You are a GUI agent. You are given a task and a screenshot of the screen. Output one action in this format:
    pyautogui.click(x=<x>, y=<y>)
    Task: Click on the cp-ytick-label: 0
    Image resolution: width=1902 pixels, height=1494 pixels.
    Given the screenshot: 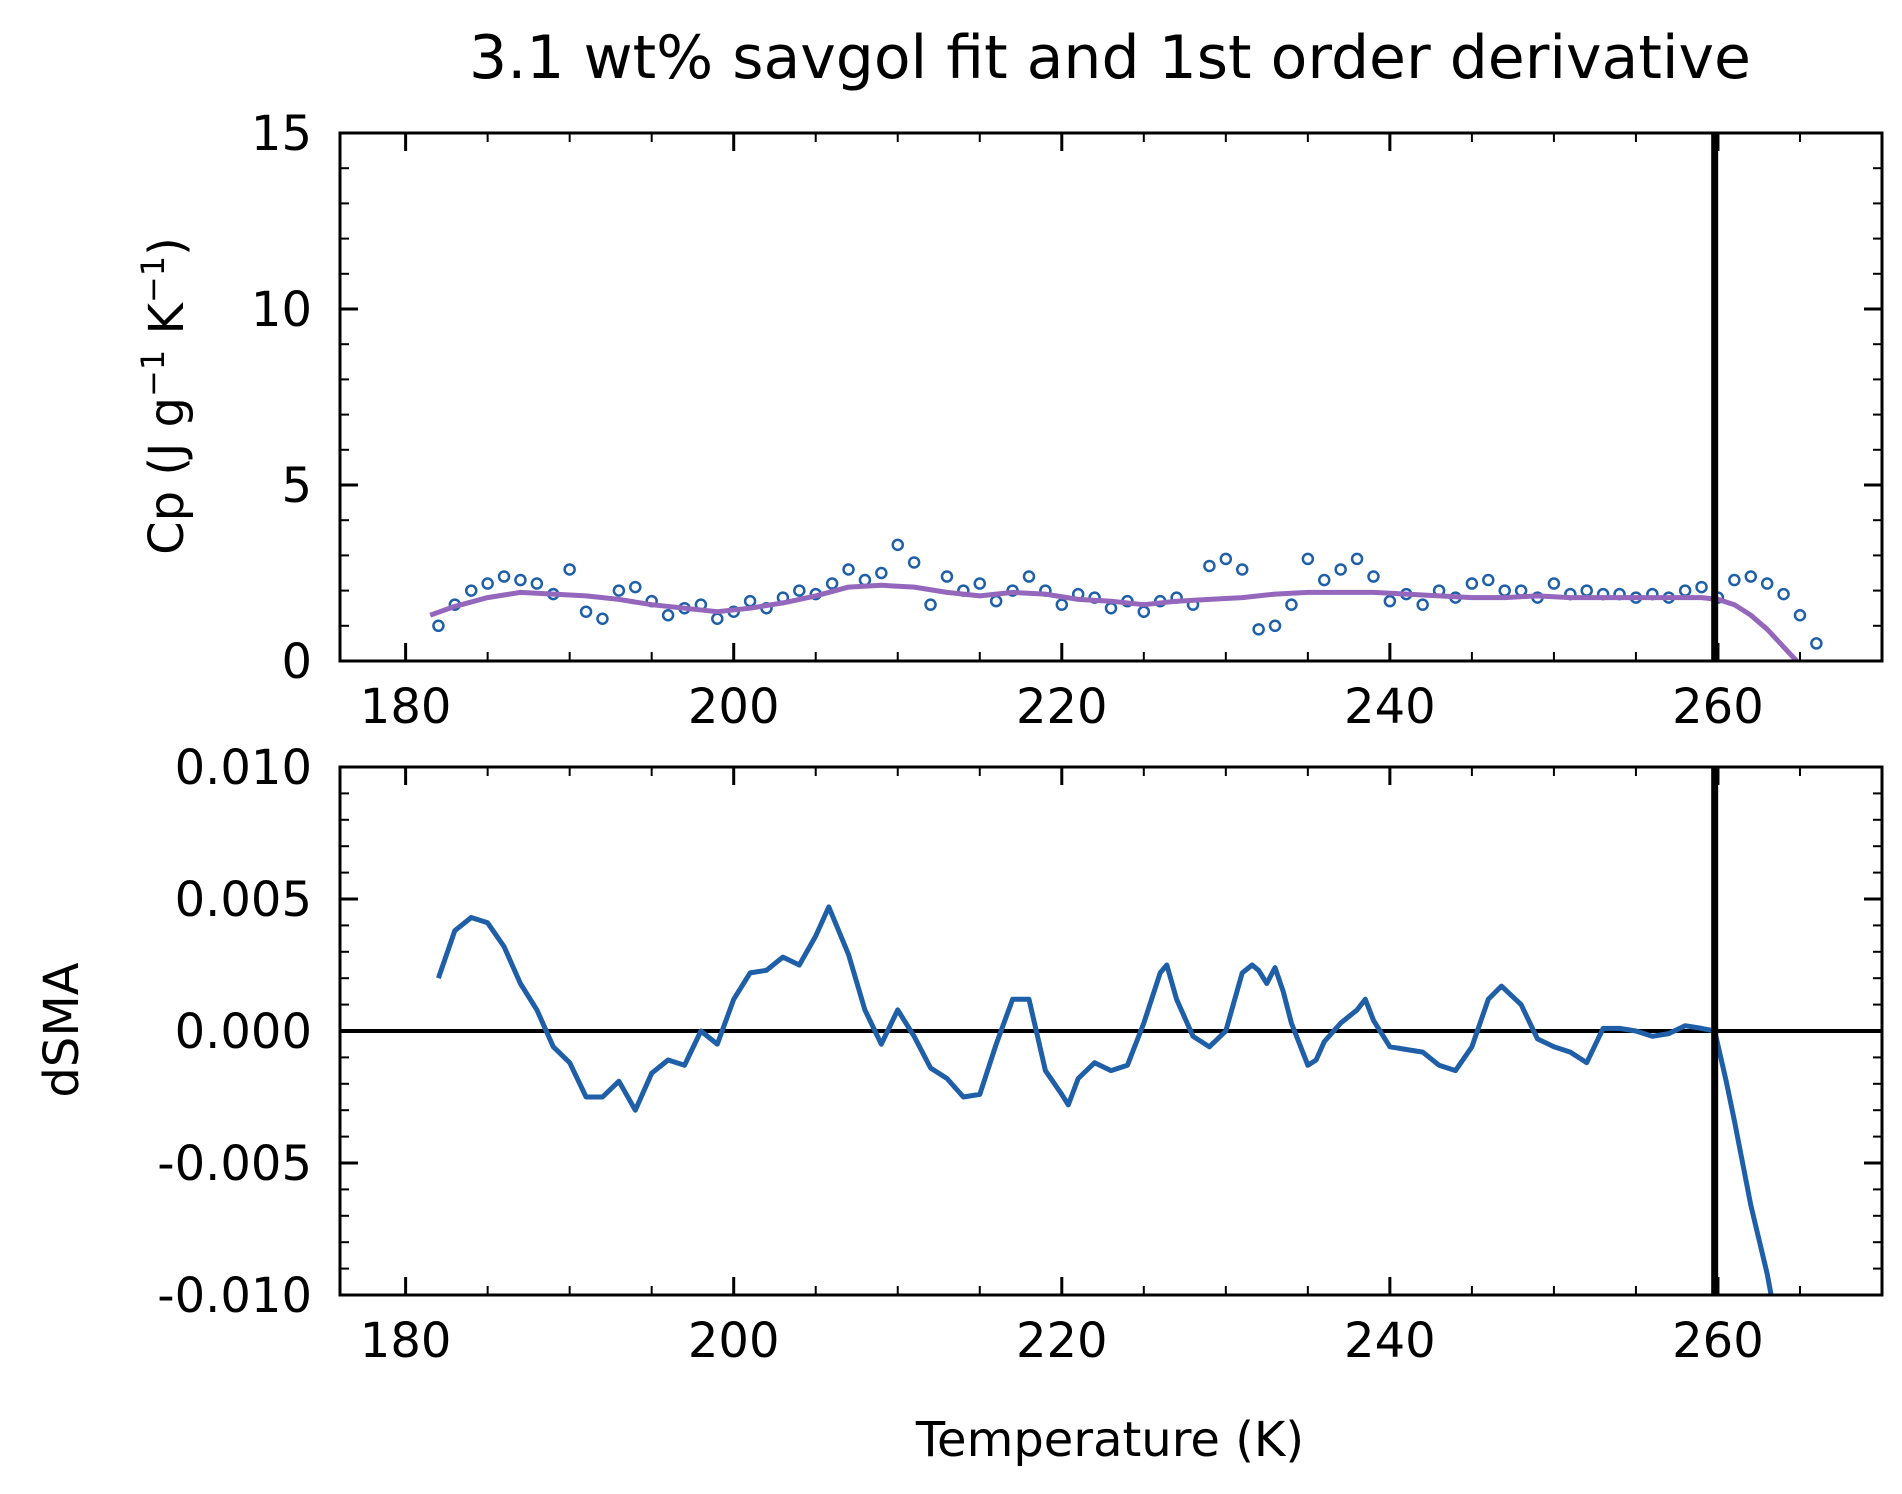 What is the action you would take?
    pyautogui.click(x=296, y=662)
    